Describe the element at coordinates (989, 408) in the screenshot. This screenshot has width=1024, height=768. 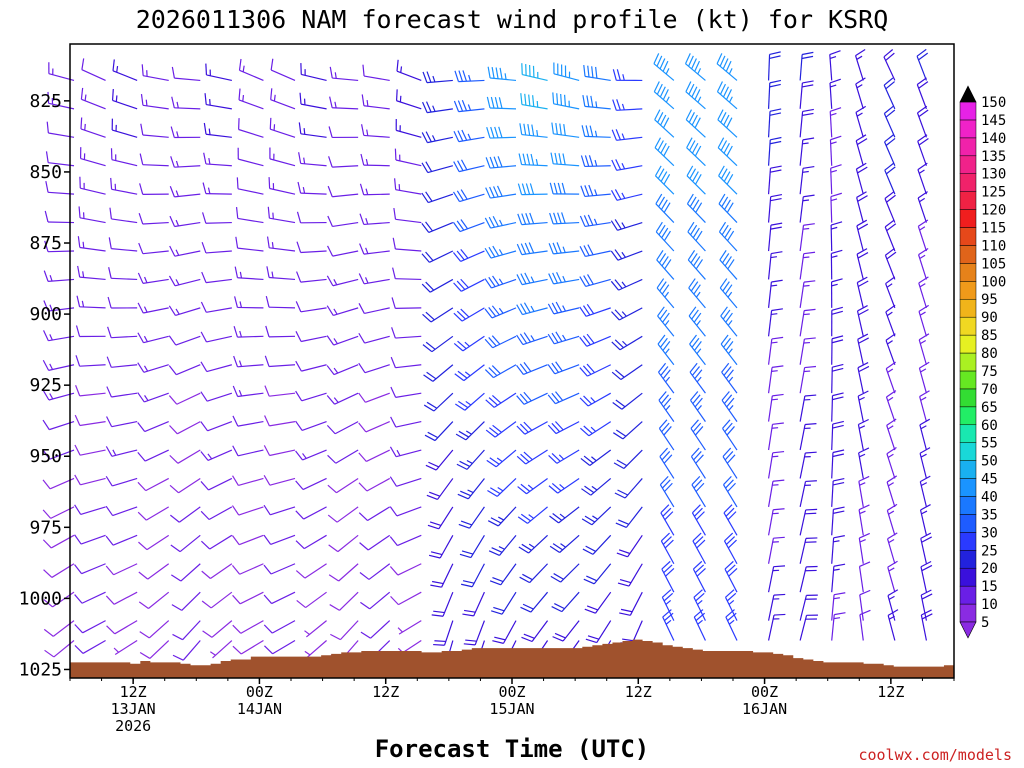
I see `colorbar-tick-label: 65` at that location.